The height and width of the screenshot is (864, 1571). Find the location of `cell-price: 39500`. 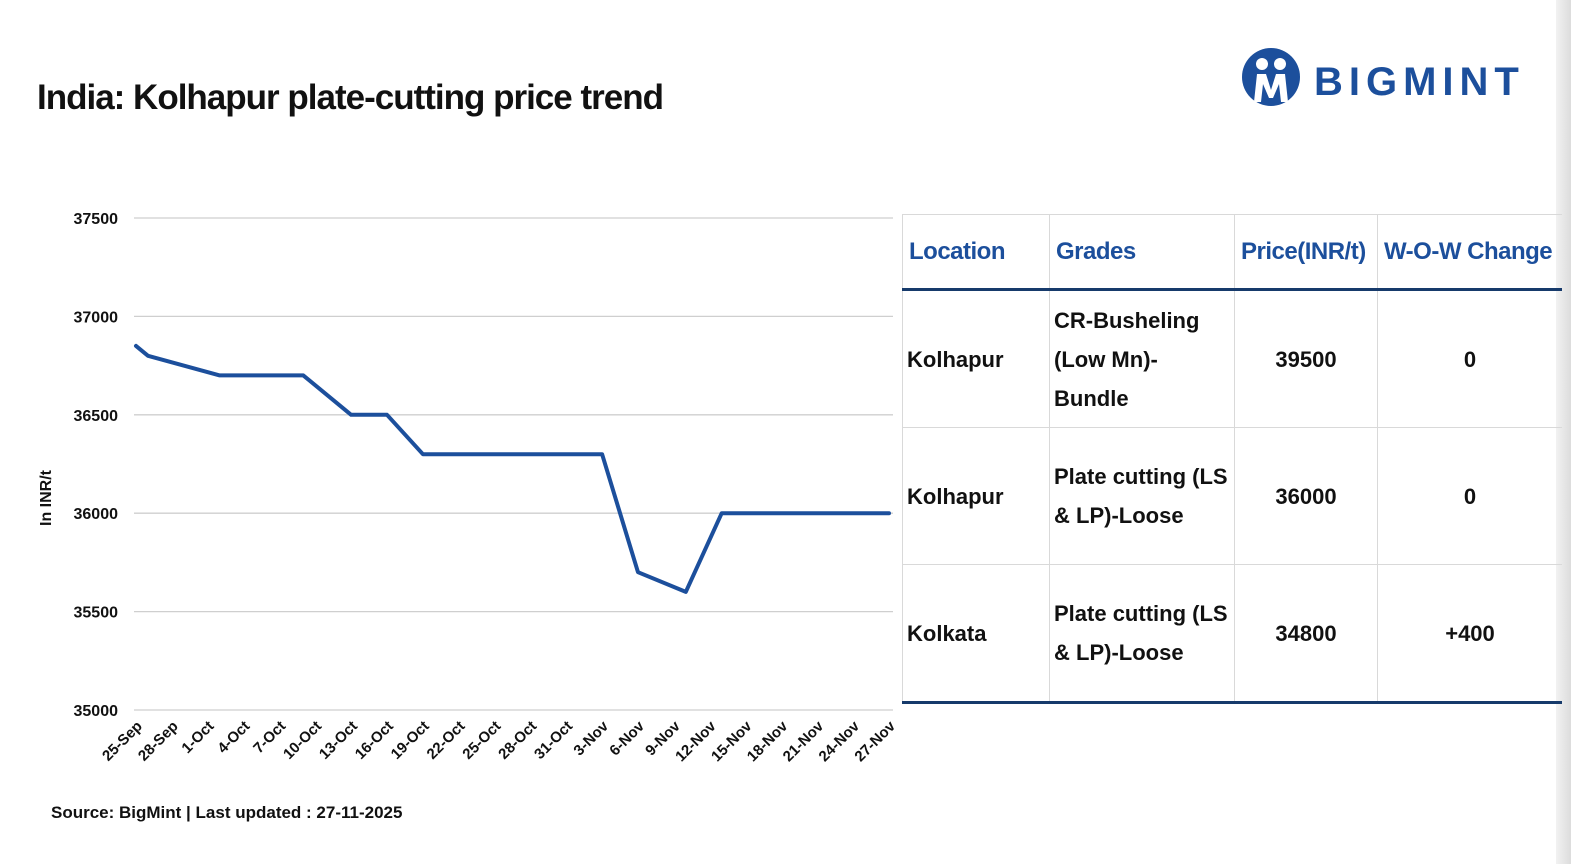

cell-price: 39500 is located at coordinates (1306, 358).